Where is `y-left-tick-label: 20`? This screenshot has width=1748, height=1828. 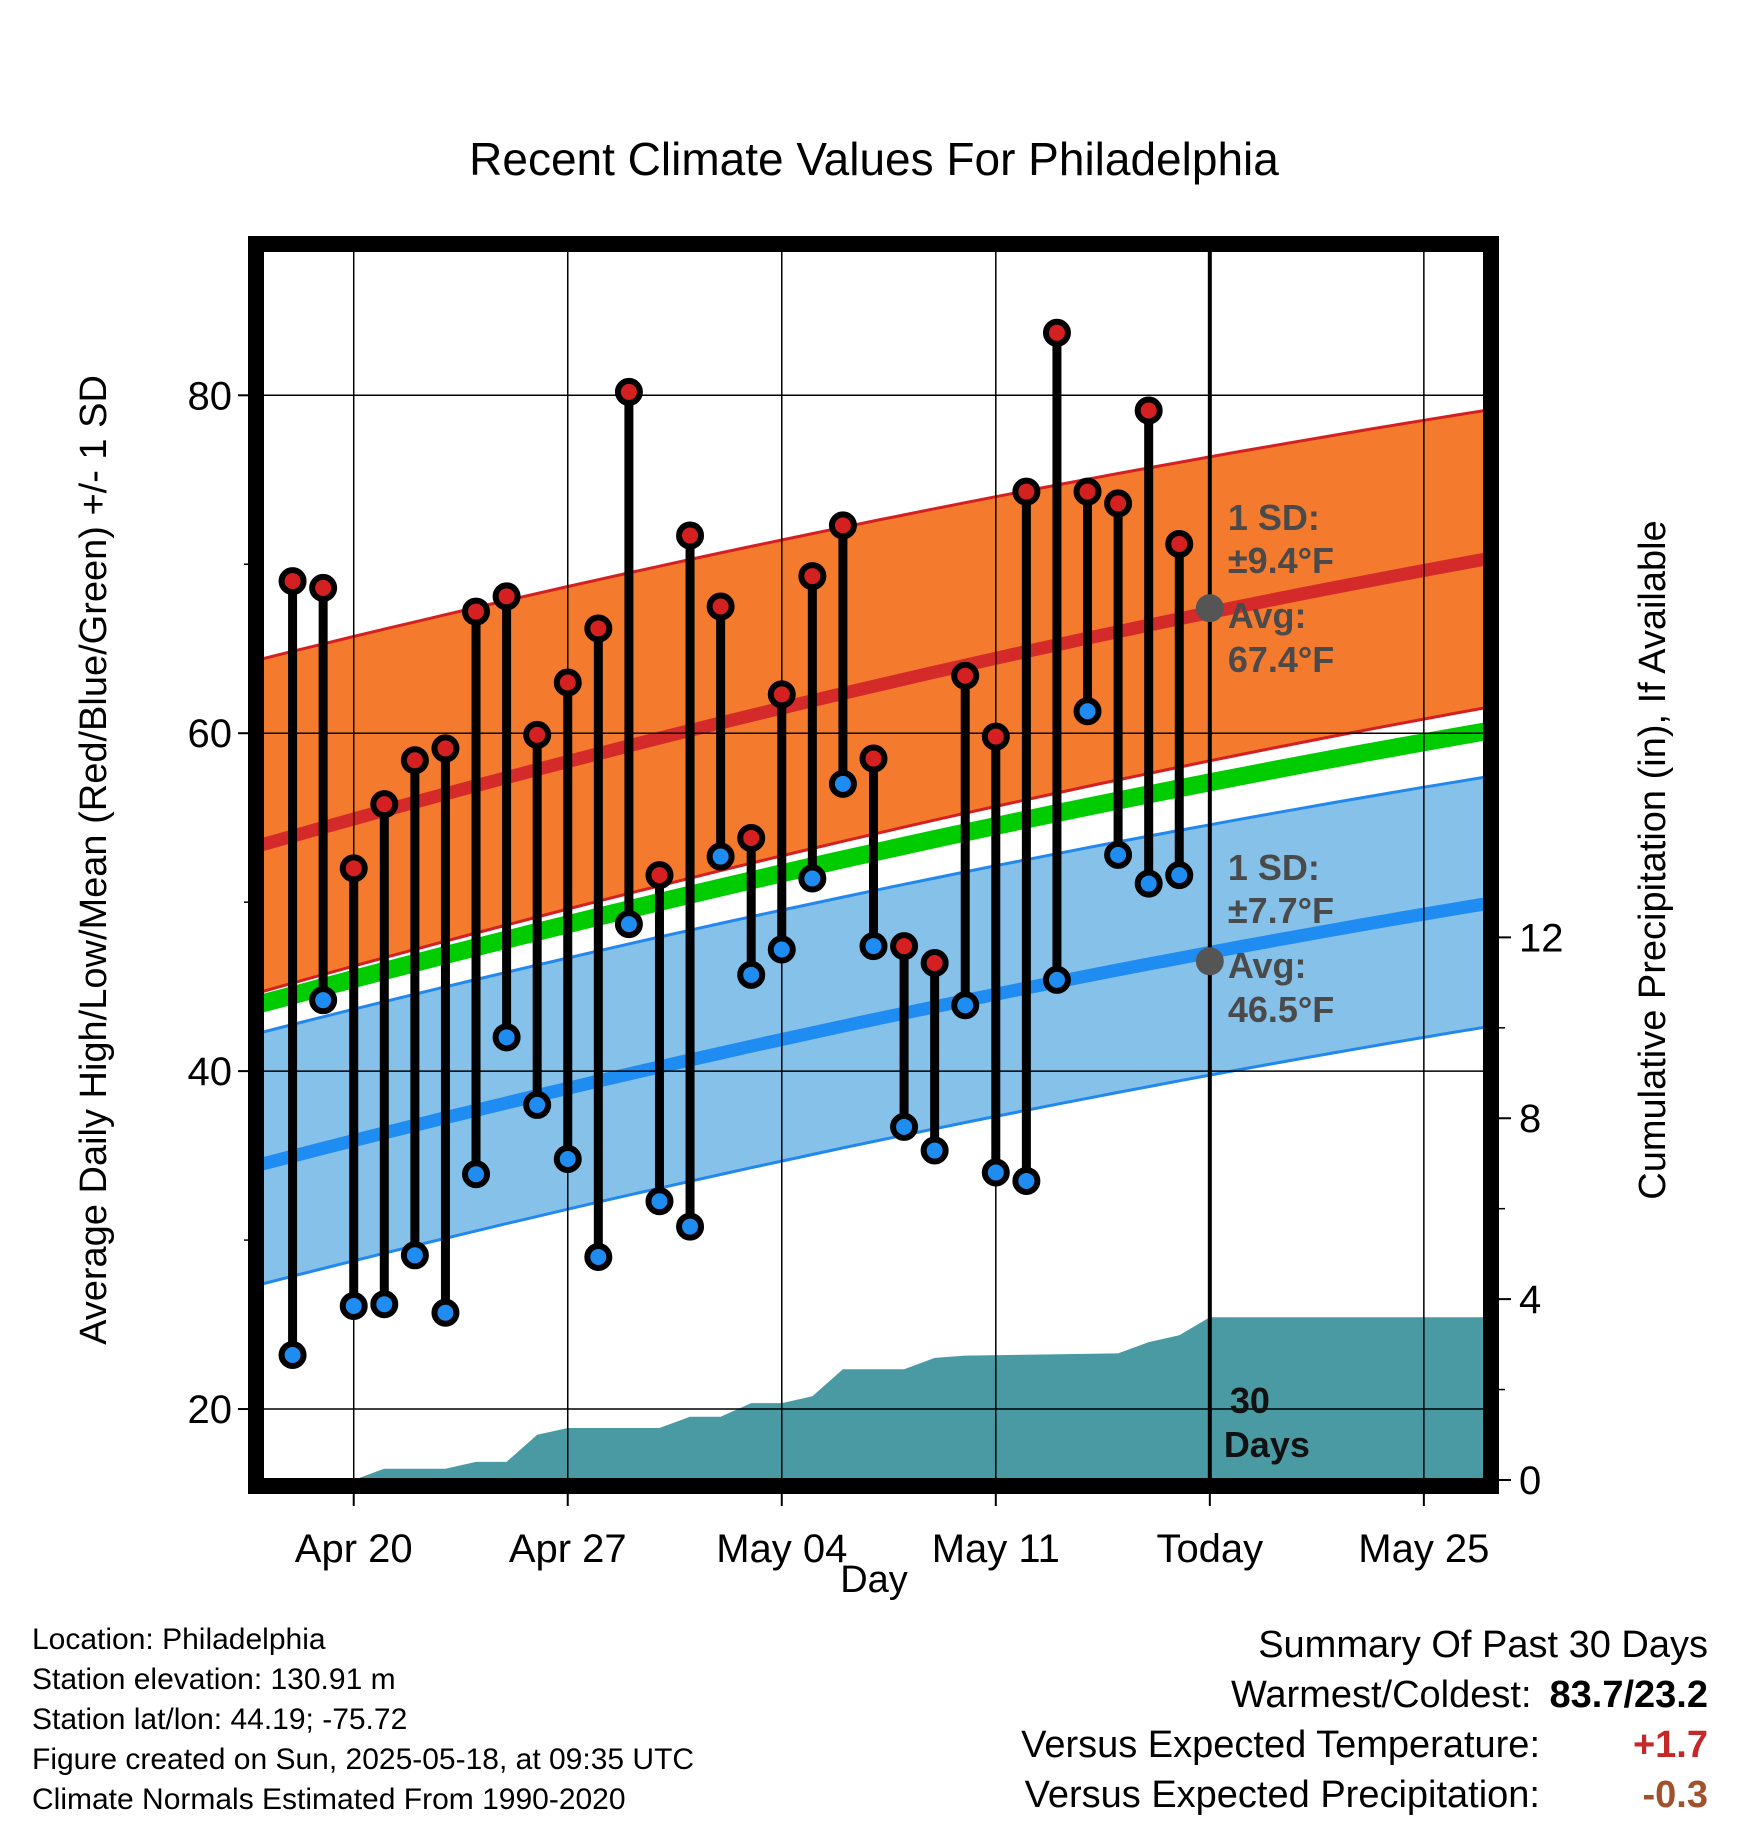
y-left-tick-label: 20 is located at coordinates (210, 1410).